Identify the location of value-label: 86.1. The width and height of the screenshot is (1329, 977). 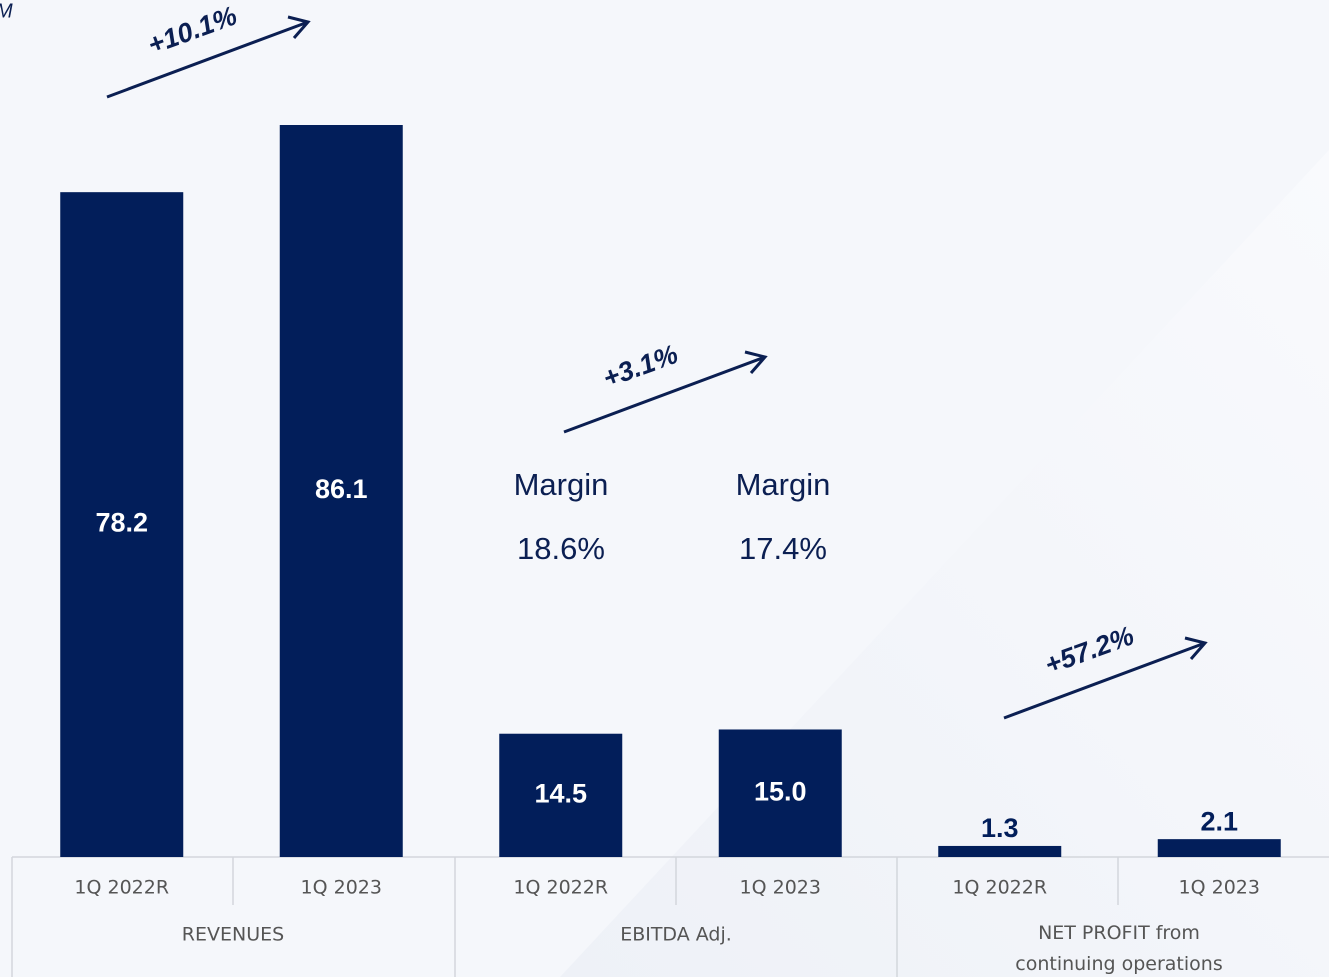
(341, 489).